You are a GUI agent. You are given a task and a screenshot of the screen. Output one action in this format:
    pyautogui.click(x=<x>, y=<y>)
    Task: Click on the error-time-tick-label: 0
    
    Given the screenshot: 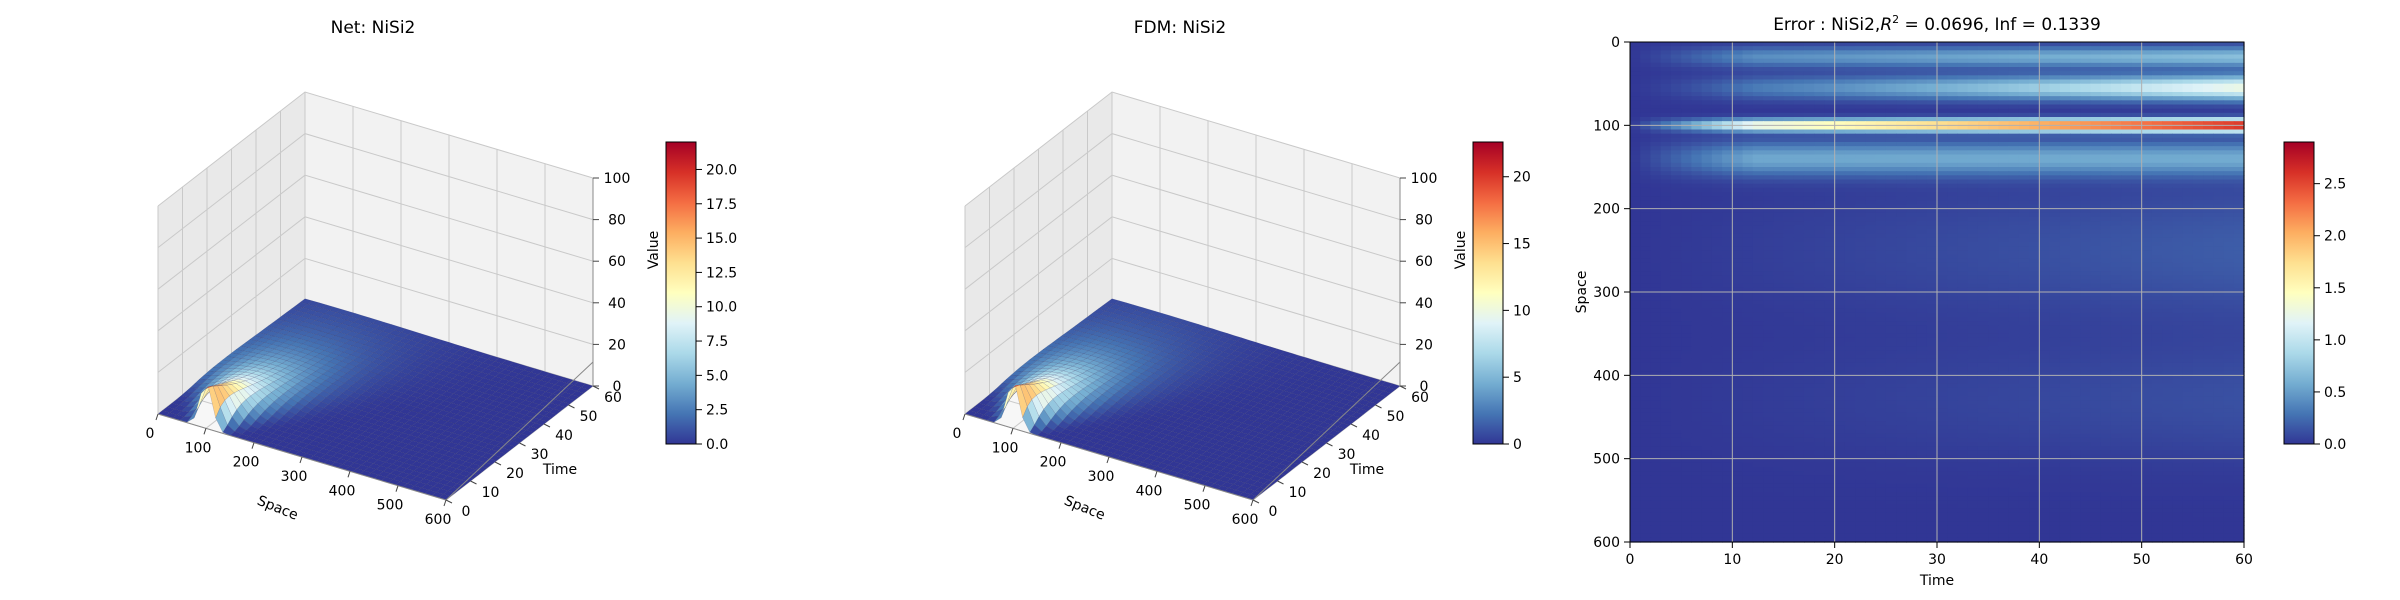 What is the action you would take?
    pyautogui.click(x=1630, y=560)
    